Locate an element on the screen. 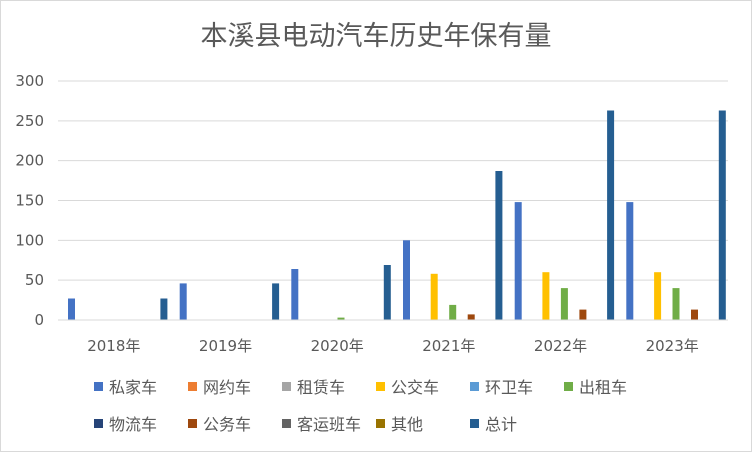 Image resolution: width=752 pixels, height=452 pixels. legend-label: 公交车 is located at coordinates (415, 387).